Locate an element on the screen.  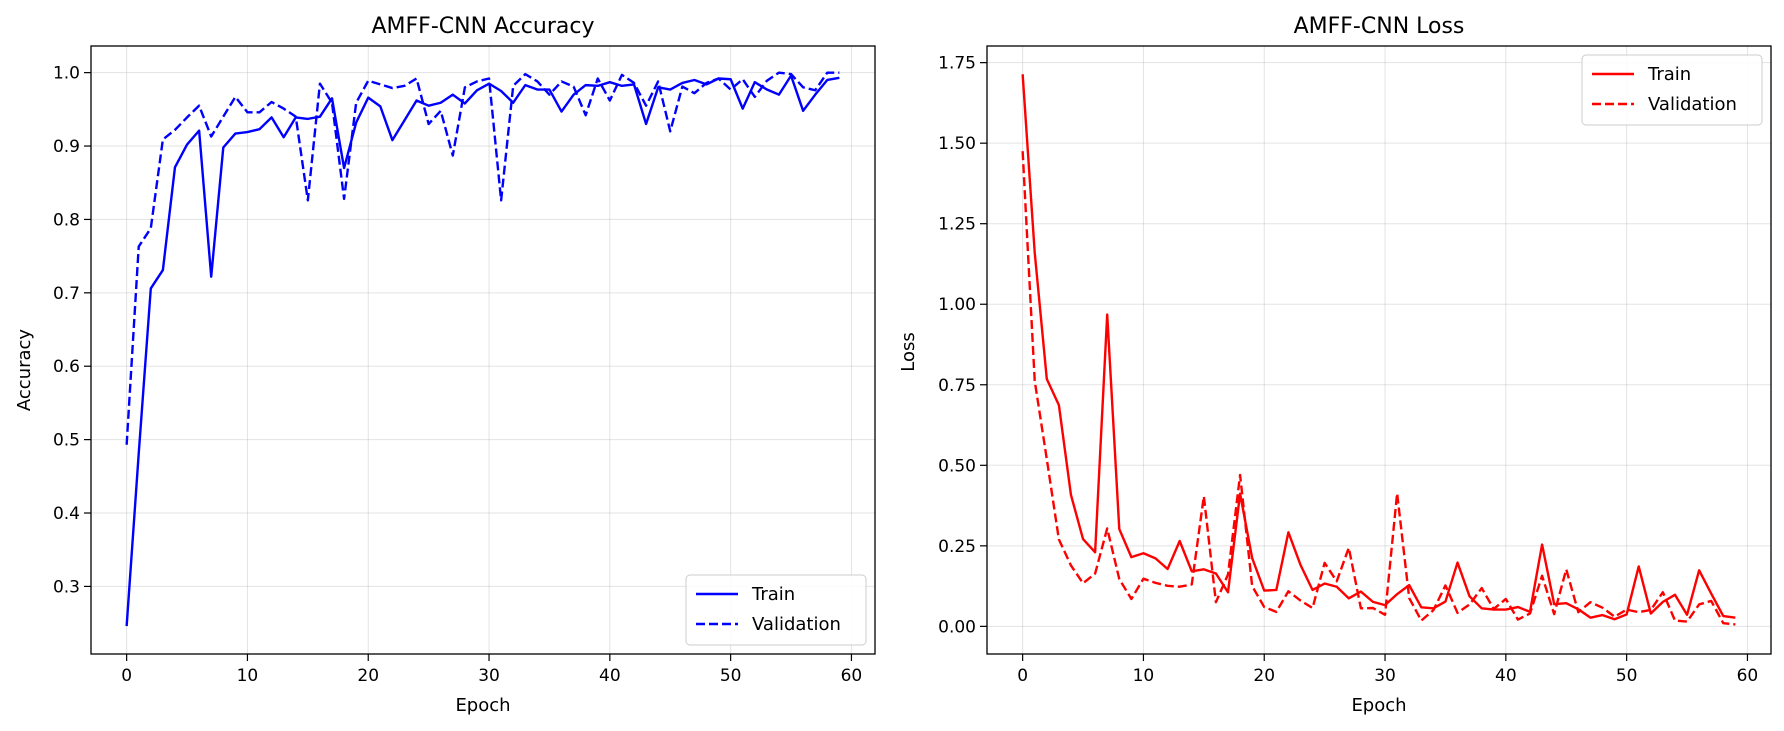
accuracy-y-tick-label: 0.8 is located at coordinates (66, 220).